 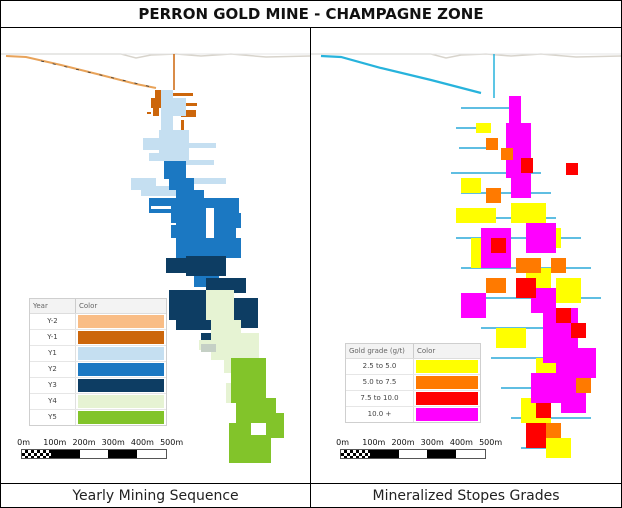 I want to click on legend-row: Y5, so click(x=98, y=417).